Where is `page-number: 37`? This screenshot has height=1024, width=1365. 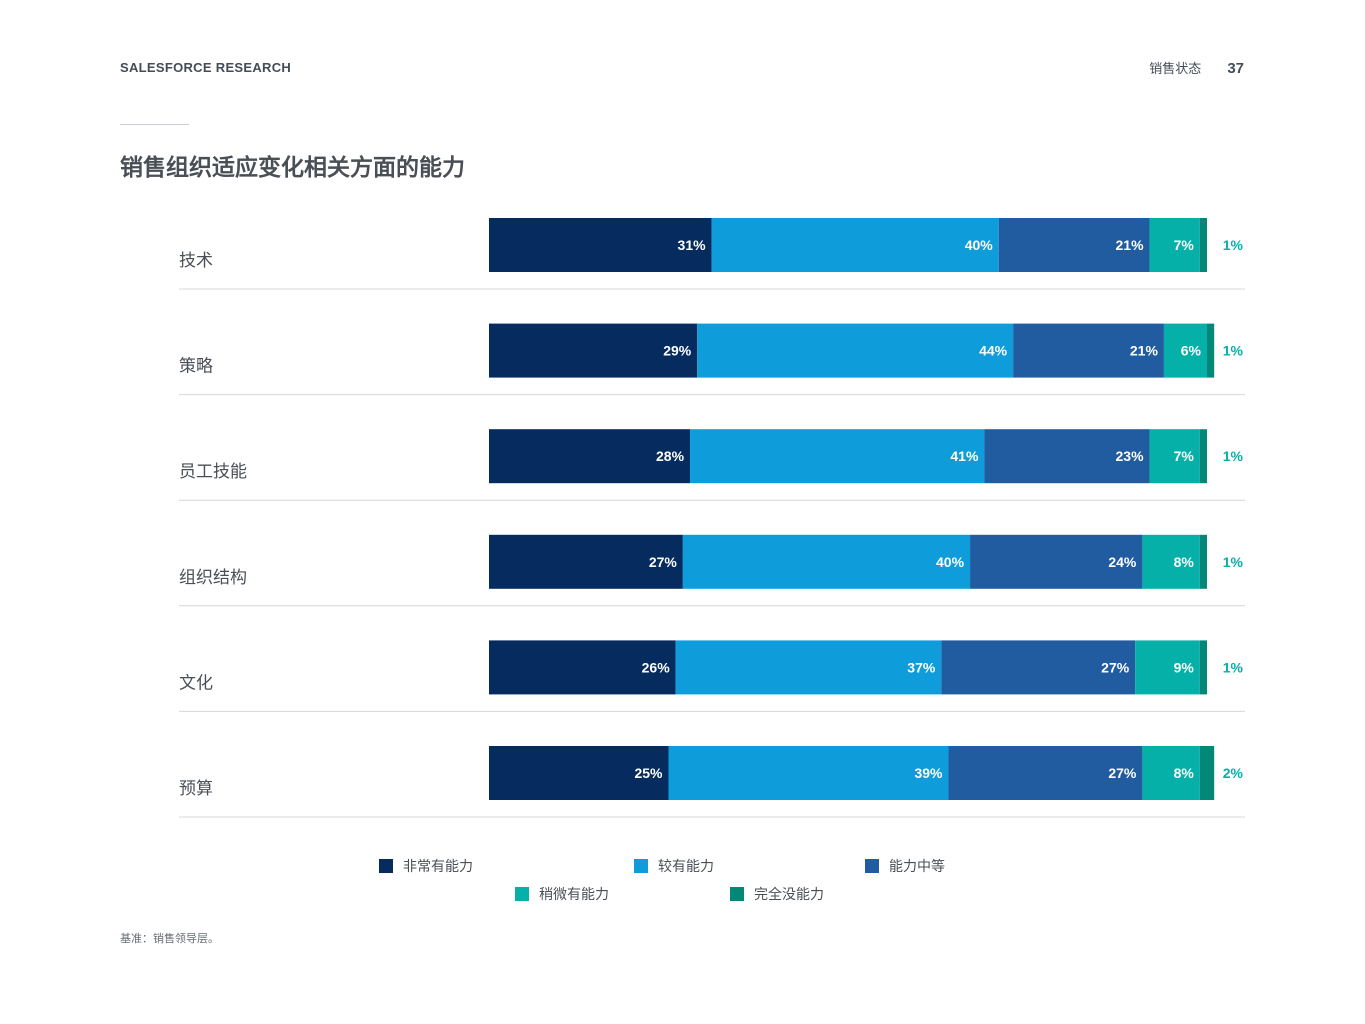 page-number: 37 is located at coordinates (1235, 68).